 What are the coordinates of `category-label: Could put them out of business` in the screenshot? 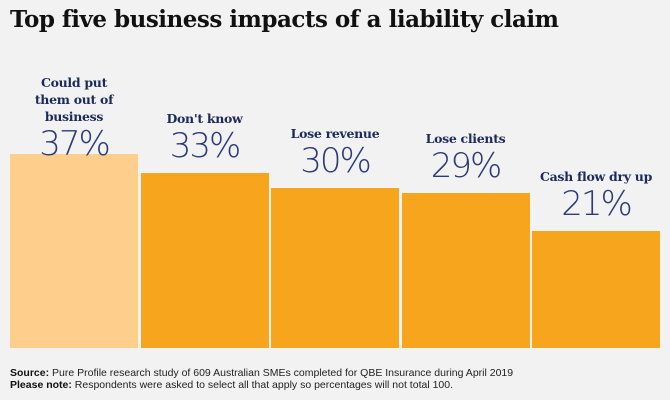 It's located at (74, 99).